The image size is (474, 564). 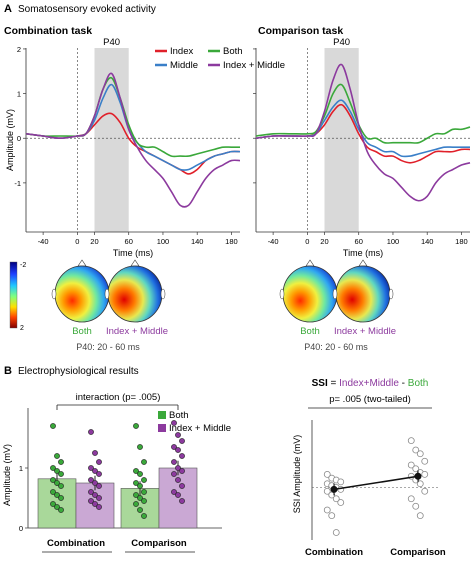 What do you see at coordinates (310, 331) in the screenshot?
I see `scalp-right-both-label: Both` at bounding box center [310, 331].